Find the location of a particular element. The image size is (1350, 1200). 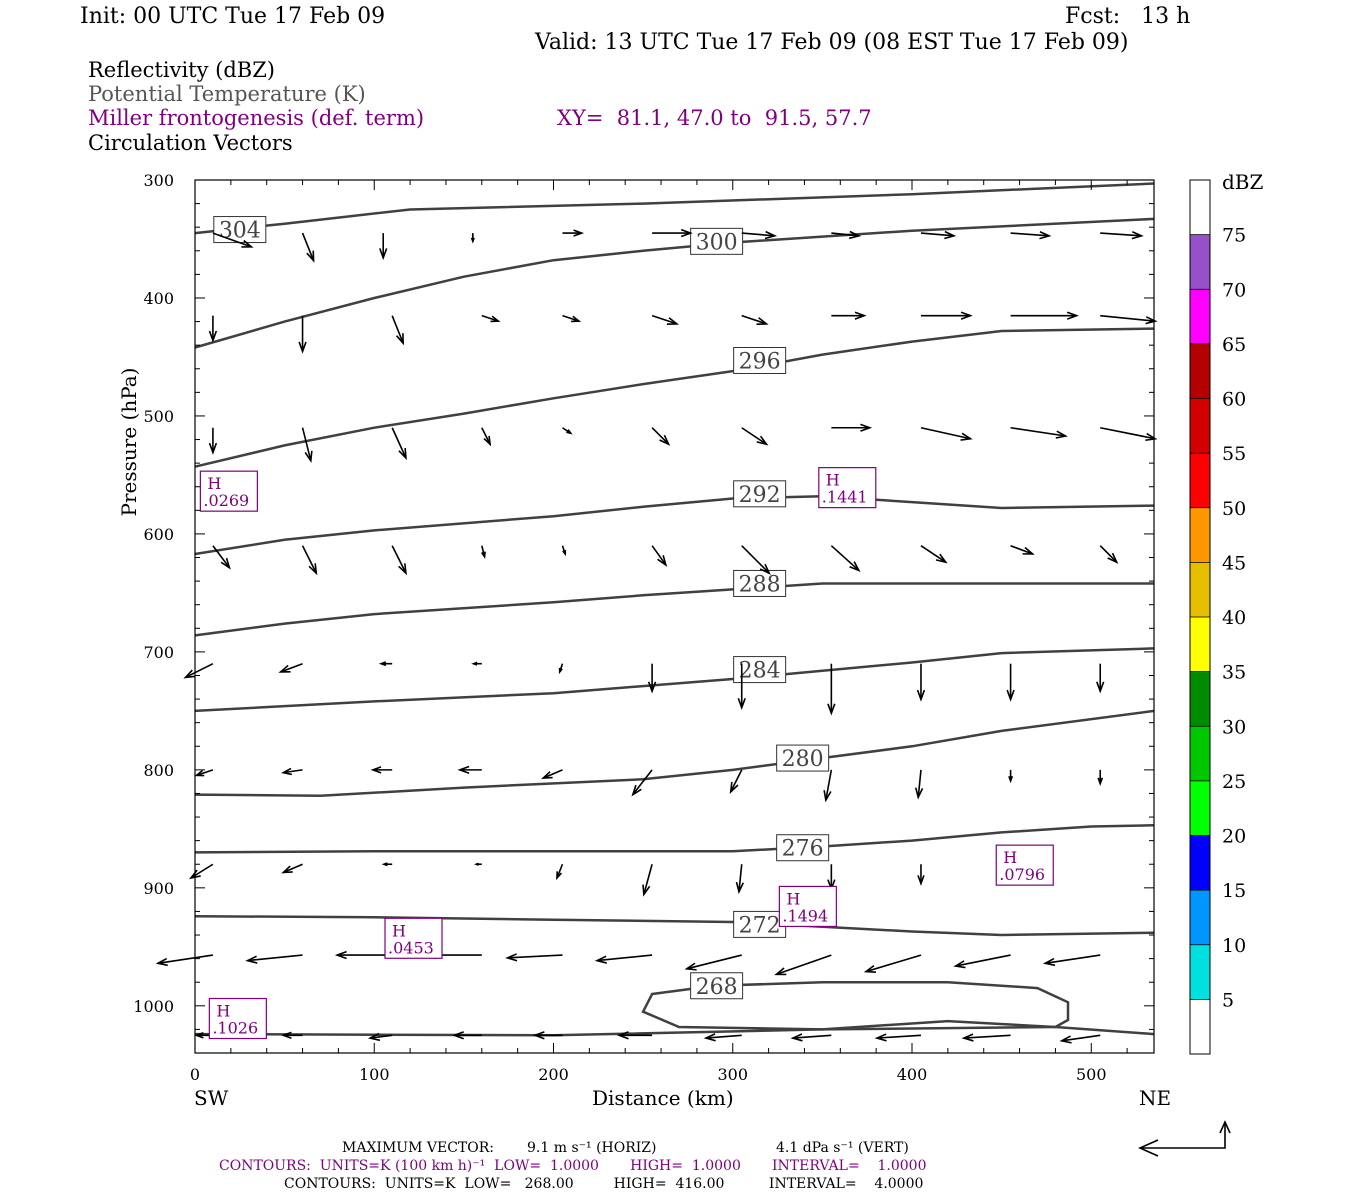

theta-contour-sfc is located at coordinates (674, 1028).